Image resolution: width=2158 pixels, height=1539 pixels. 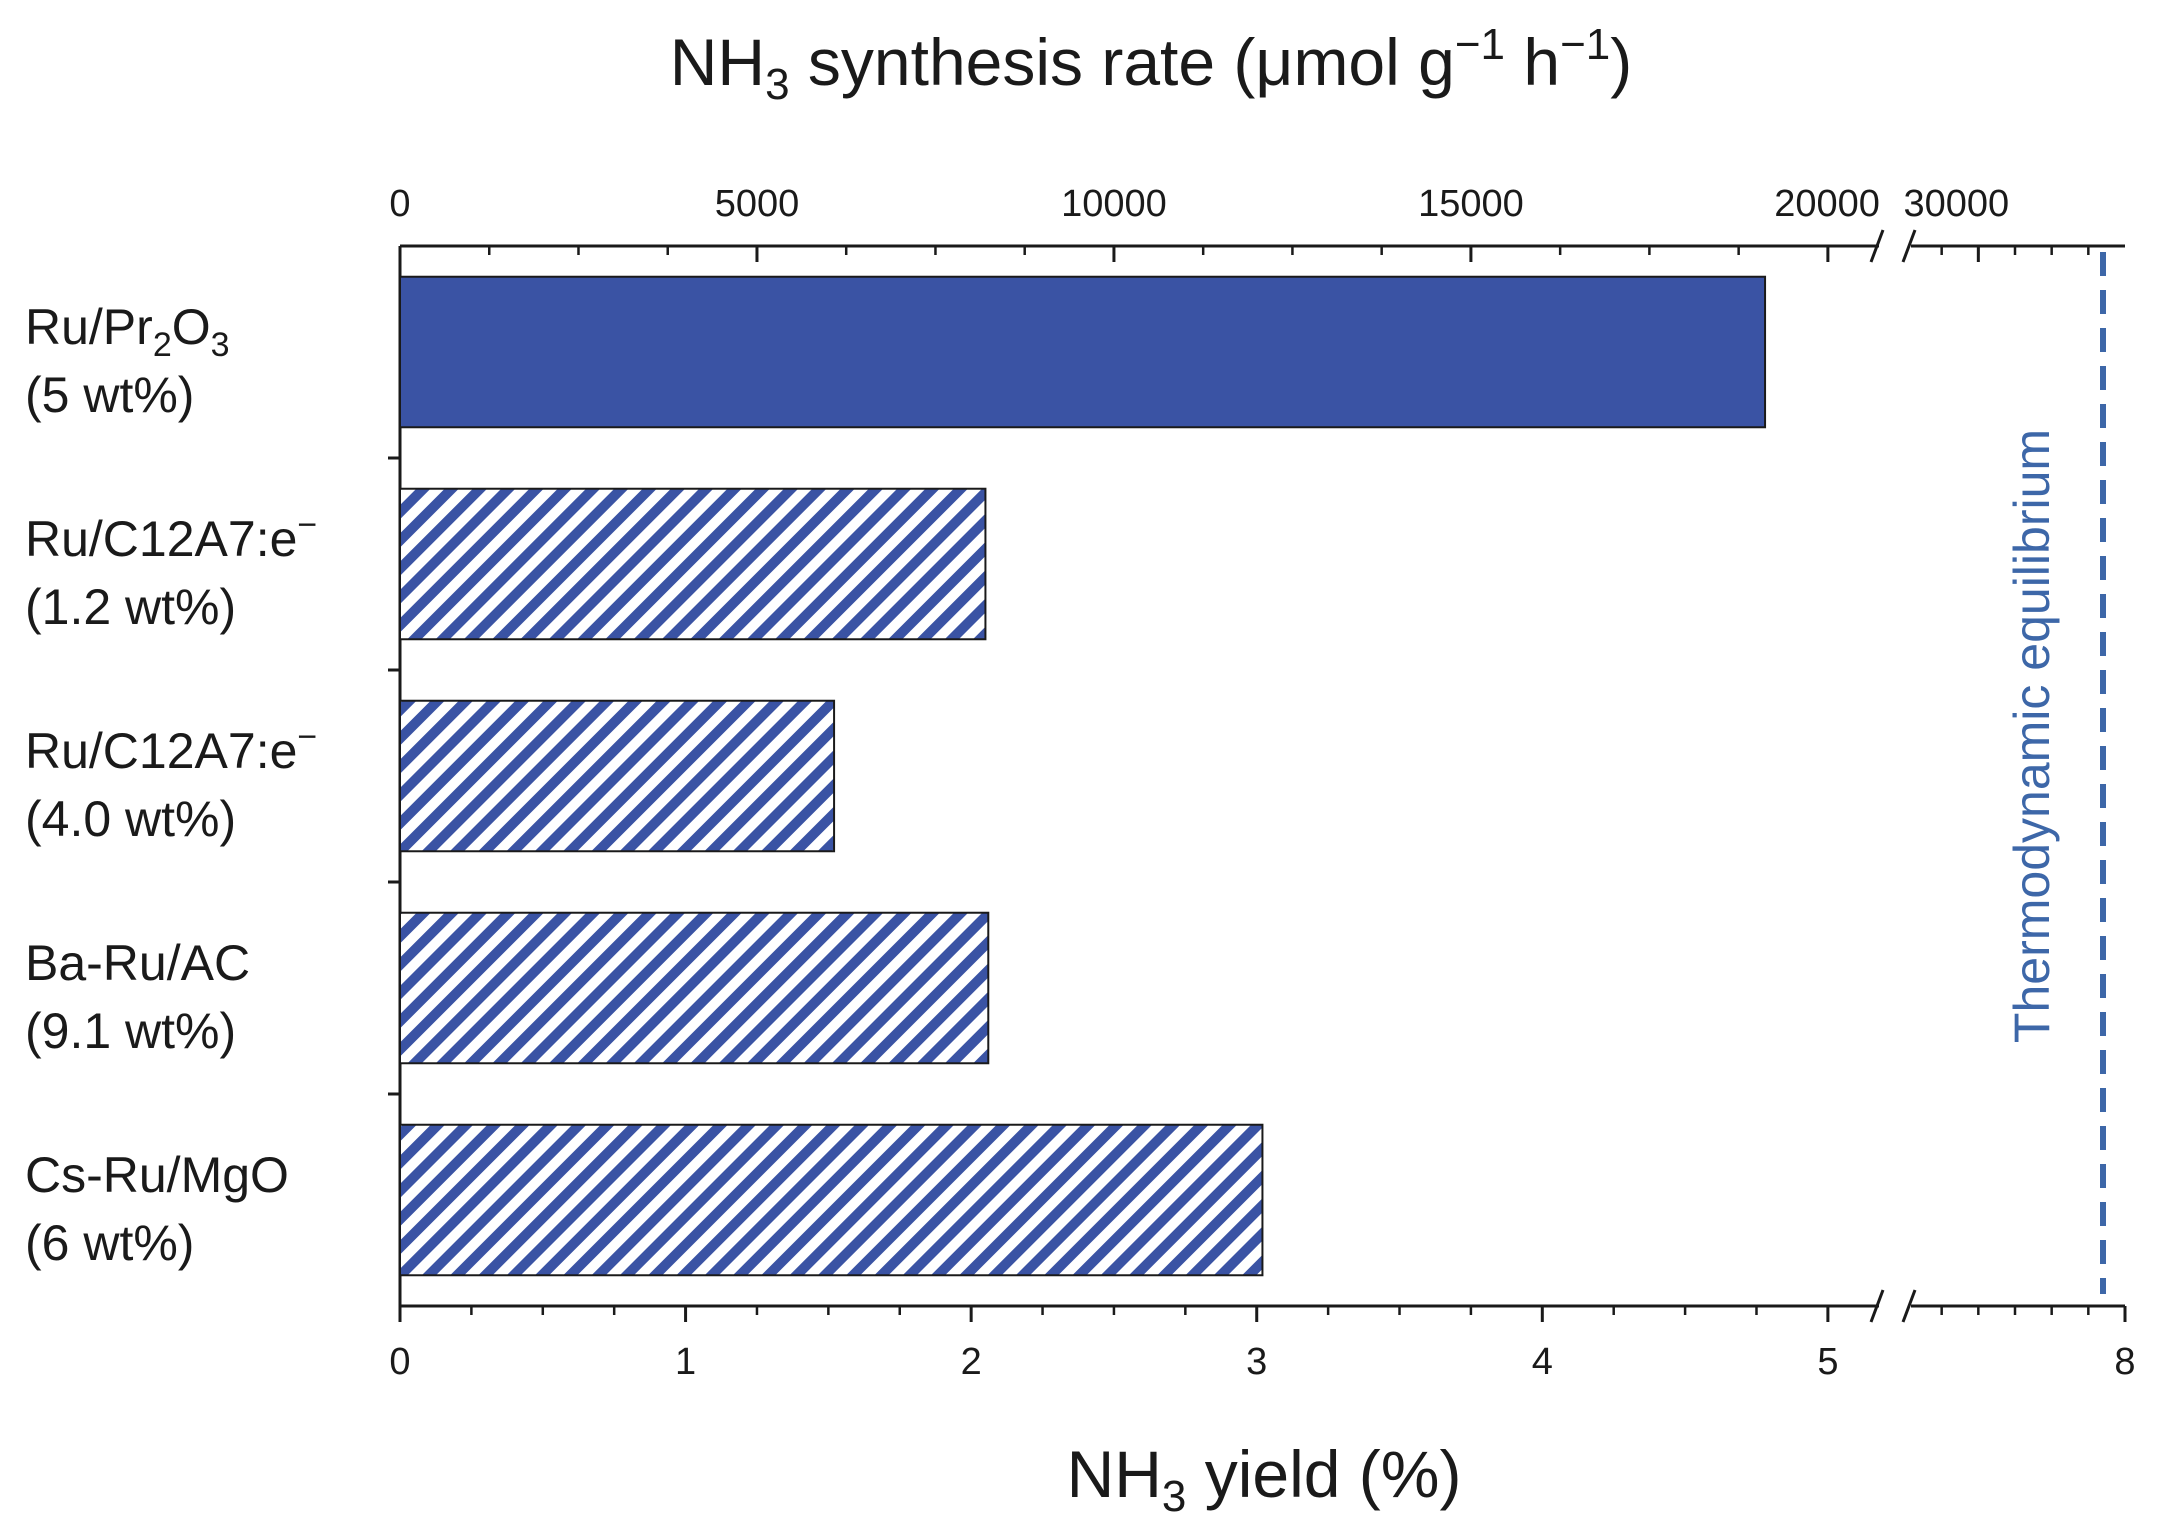 What do you see at coordinates (1114, 1474) in the screenshot?
I see `bottom-axis-title-pre: NH` at bounding box center [1114, 1474].